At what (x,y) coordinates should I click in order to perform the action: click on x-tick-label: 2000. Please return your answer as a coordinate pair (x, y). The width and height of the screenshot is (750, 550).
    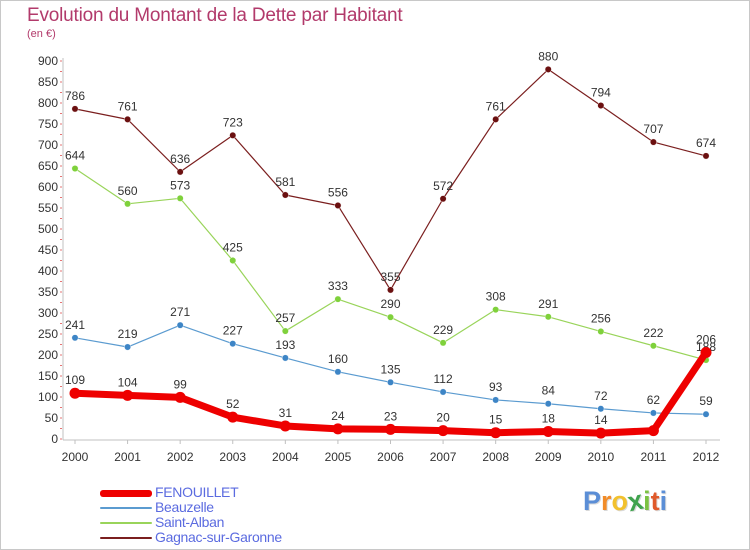
    Looking at the image, I should click on (75, 457).